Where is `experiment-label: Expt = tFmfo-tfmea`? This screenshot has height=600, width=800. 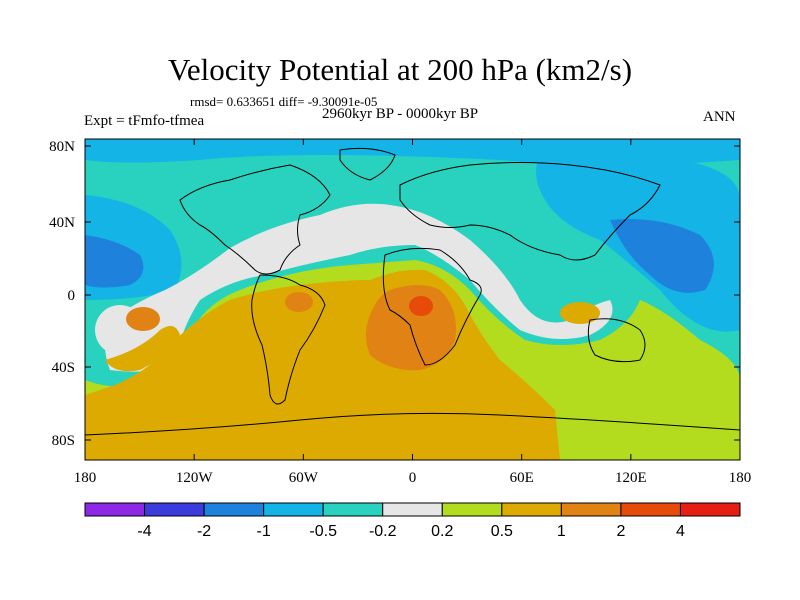 experiment-label: Expt = tFmfo-tfmea is located at coordinates (144, 121).